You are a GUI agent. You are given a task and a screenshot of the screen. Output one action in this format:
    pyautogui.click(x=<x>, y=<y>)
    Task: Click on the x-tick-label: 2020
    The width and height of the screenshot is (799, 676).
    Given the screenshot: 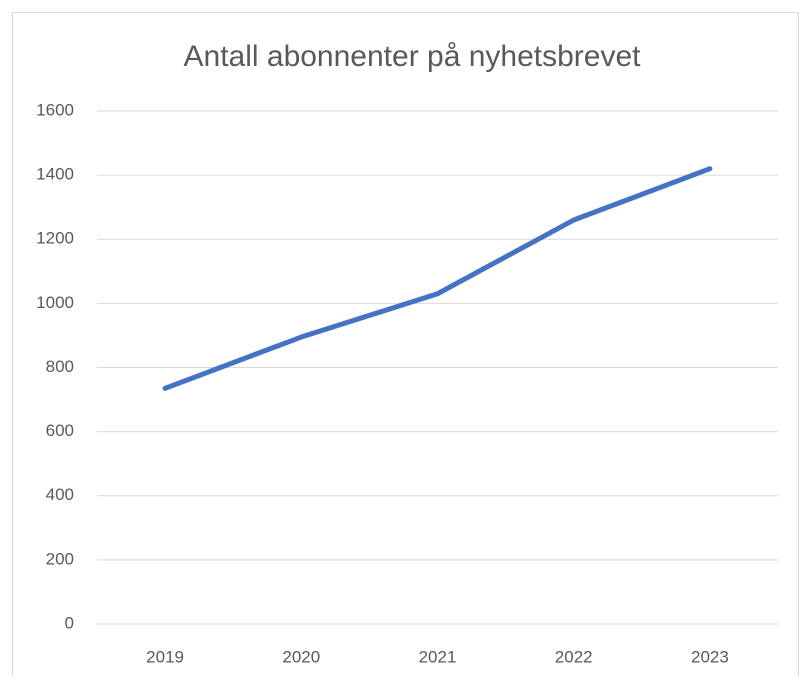 What is the action you would take?
    pyautogui.click(x=301, y=656)
    